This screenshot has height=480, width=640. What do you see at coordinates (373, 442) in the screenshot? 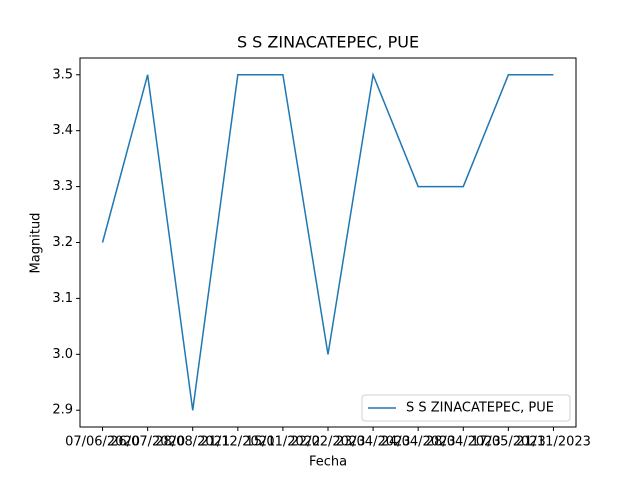
I see `x-tick-label: 23/04/2023` at bounding box center [373, 442].